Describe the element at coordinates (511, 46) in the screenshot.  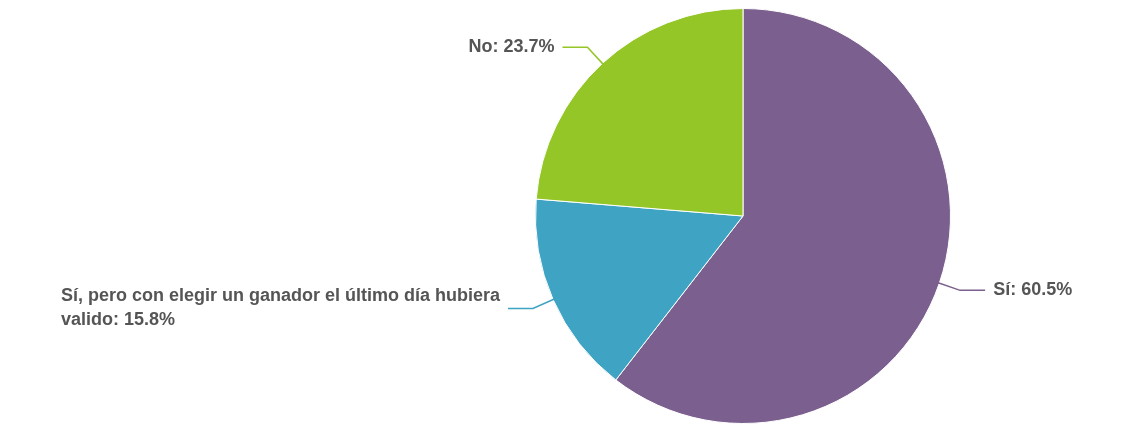
I see `slice-label: No: 23.7%` at that location.